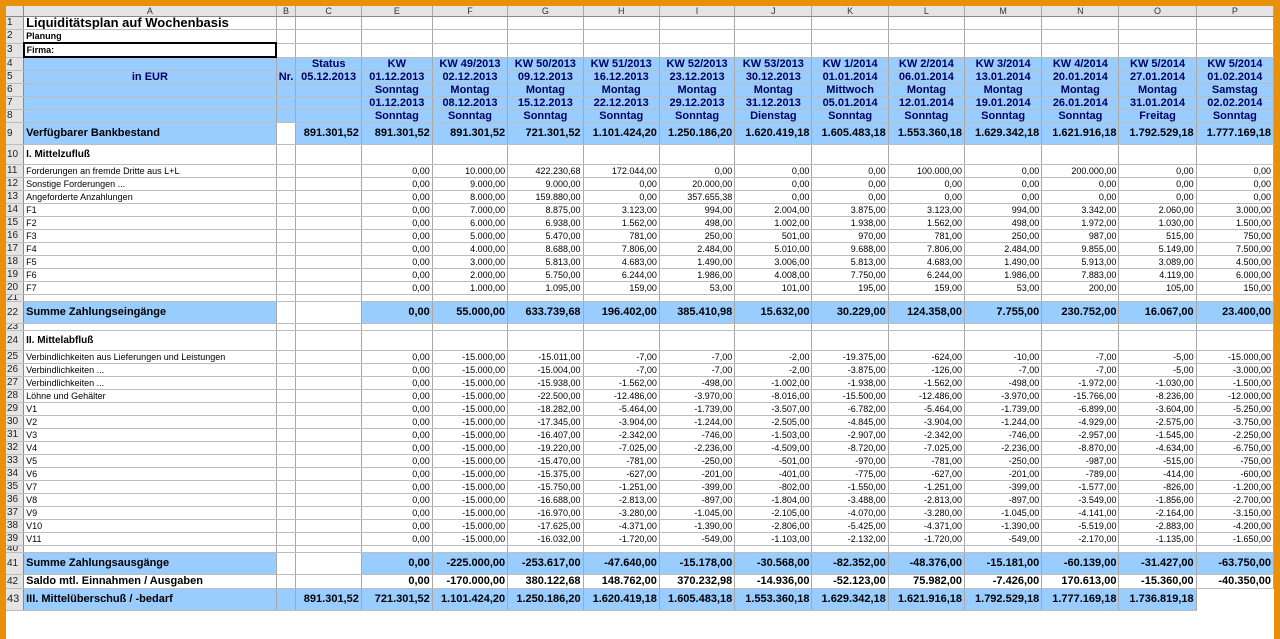 The image size is (1280, 639). Describe the element at coordinates (773, 383) in the screenshot. I see `value-cell: -1.002,00` at that location.